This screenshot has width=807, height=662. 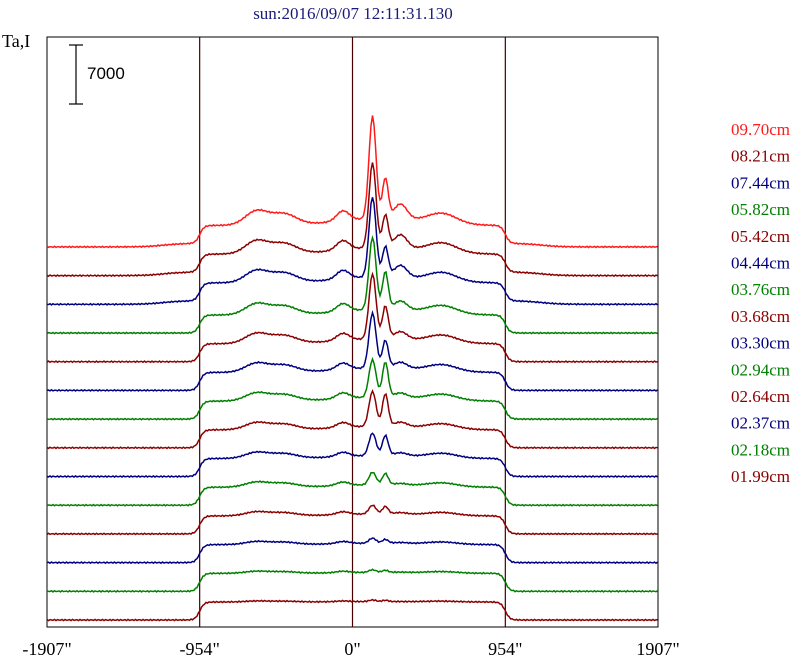 What do you see at coordinates (106, 73) in the screenshot?
I see `scale-bar-label: 7000` at bounding box center [106, 73].